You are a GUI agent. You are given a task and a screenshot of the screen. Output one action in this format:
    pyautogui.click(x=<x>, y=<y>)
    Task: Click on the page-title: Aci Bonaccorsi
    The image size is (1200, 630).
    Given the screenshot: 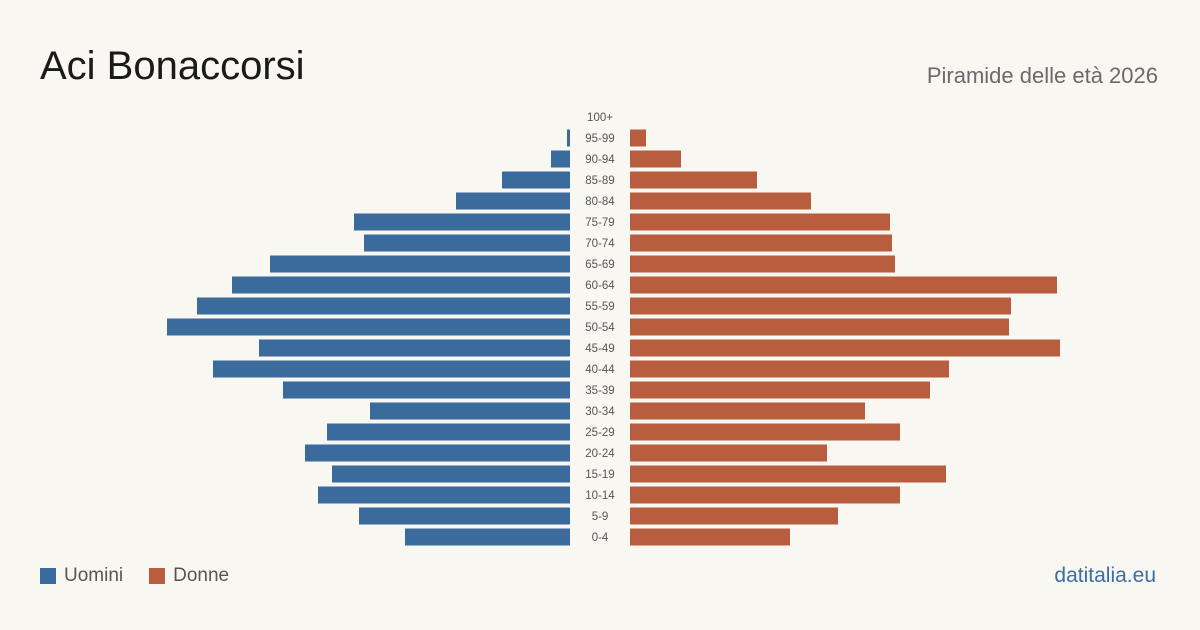 What is the action you would take?
    pyautogui.click(x=172, y=66)
    